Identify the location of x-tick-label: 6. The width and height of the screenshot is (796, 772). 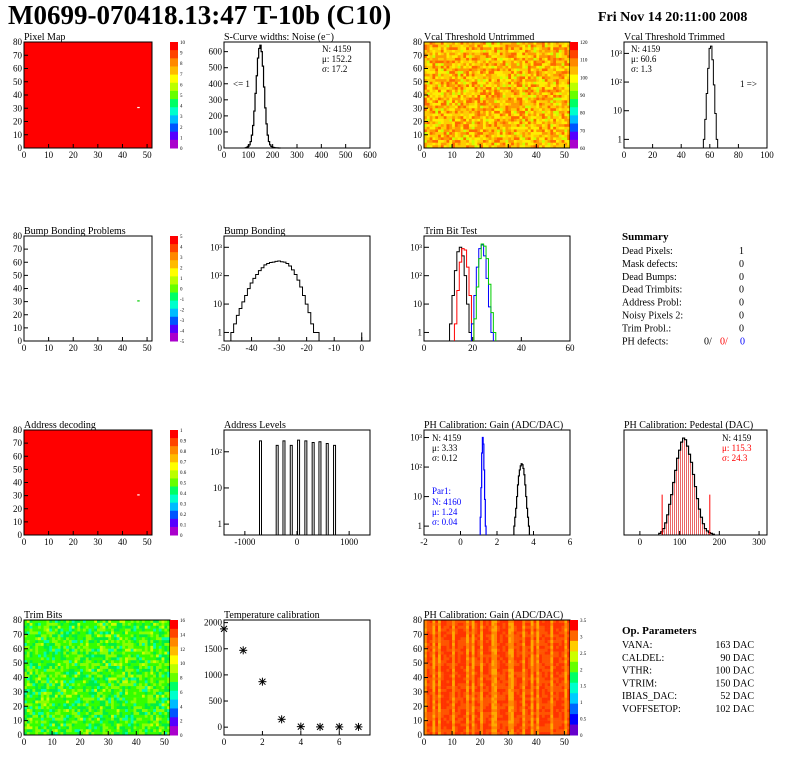
(570, 542).